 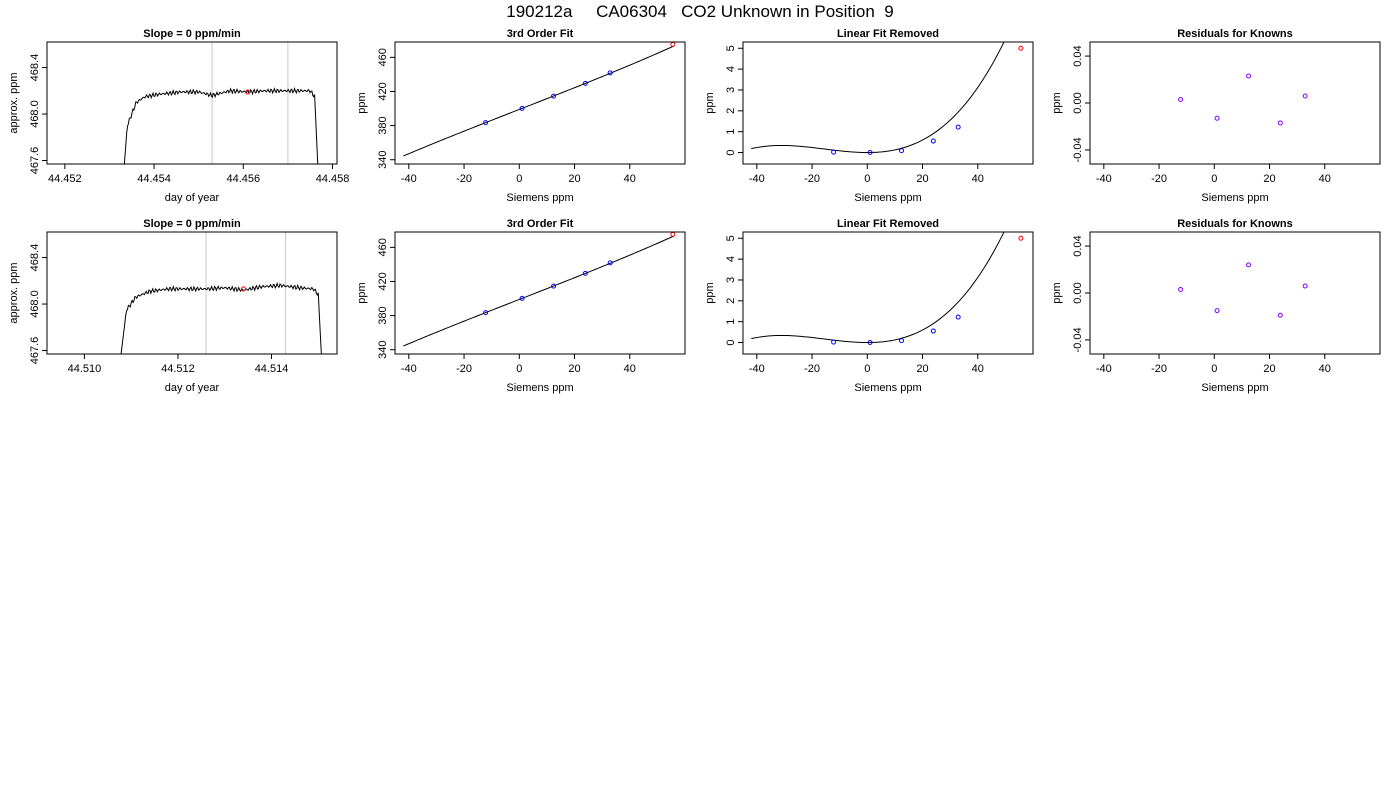 I want to click on y-tick-label: 0.00, so click(x=1078, y=292).